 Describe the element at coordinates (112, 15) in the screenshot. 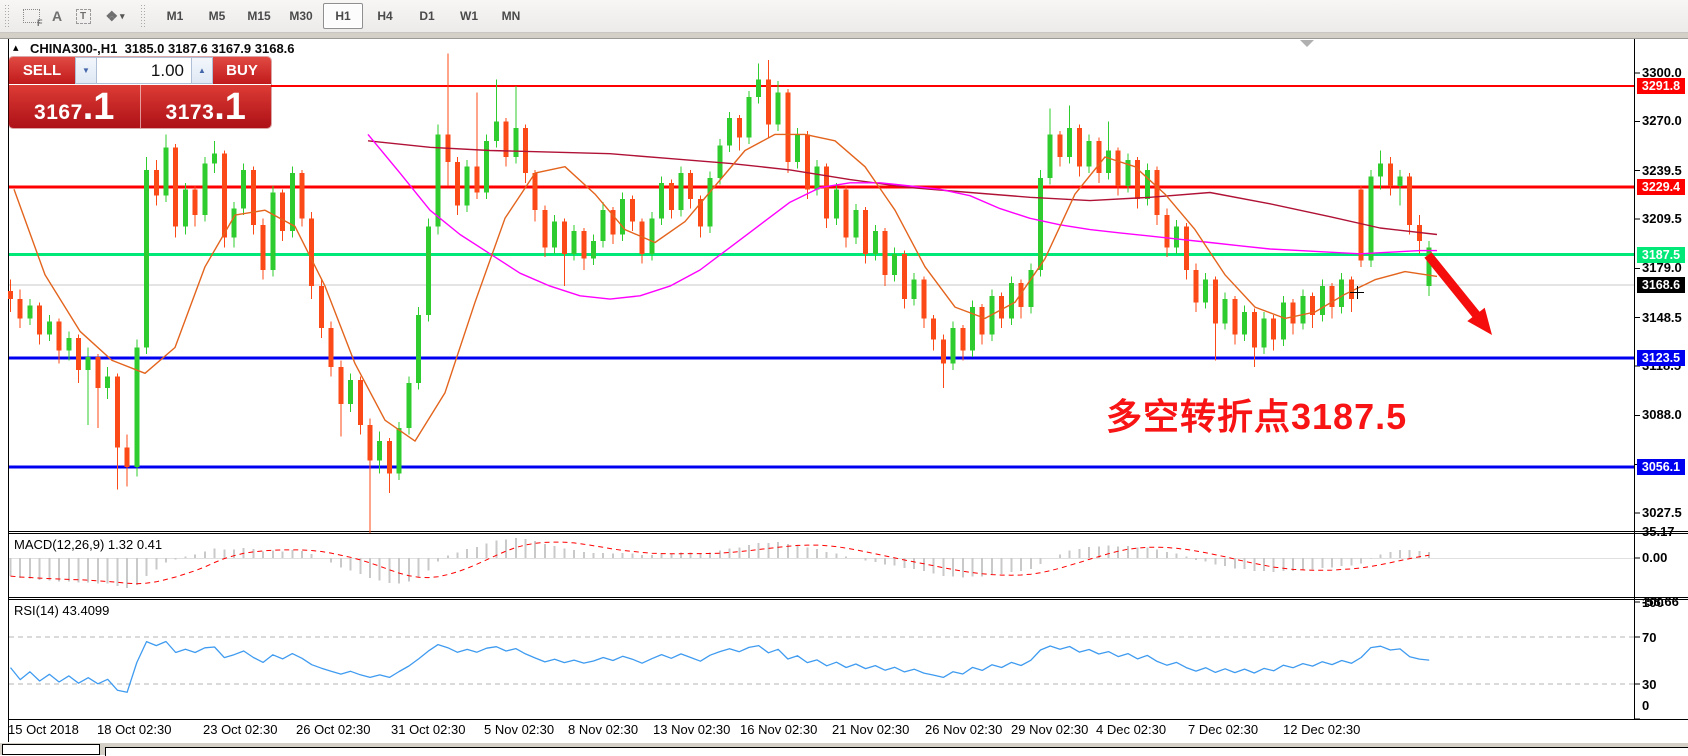

I see `arrow-objects-icon: ❖` at that location.